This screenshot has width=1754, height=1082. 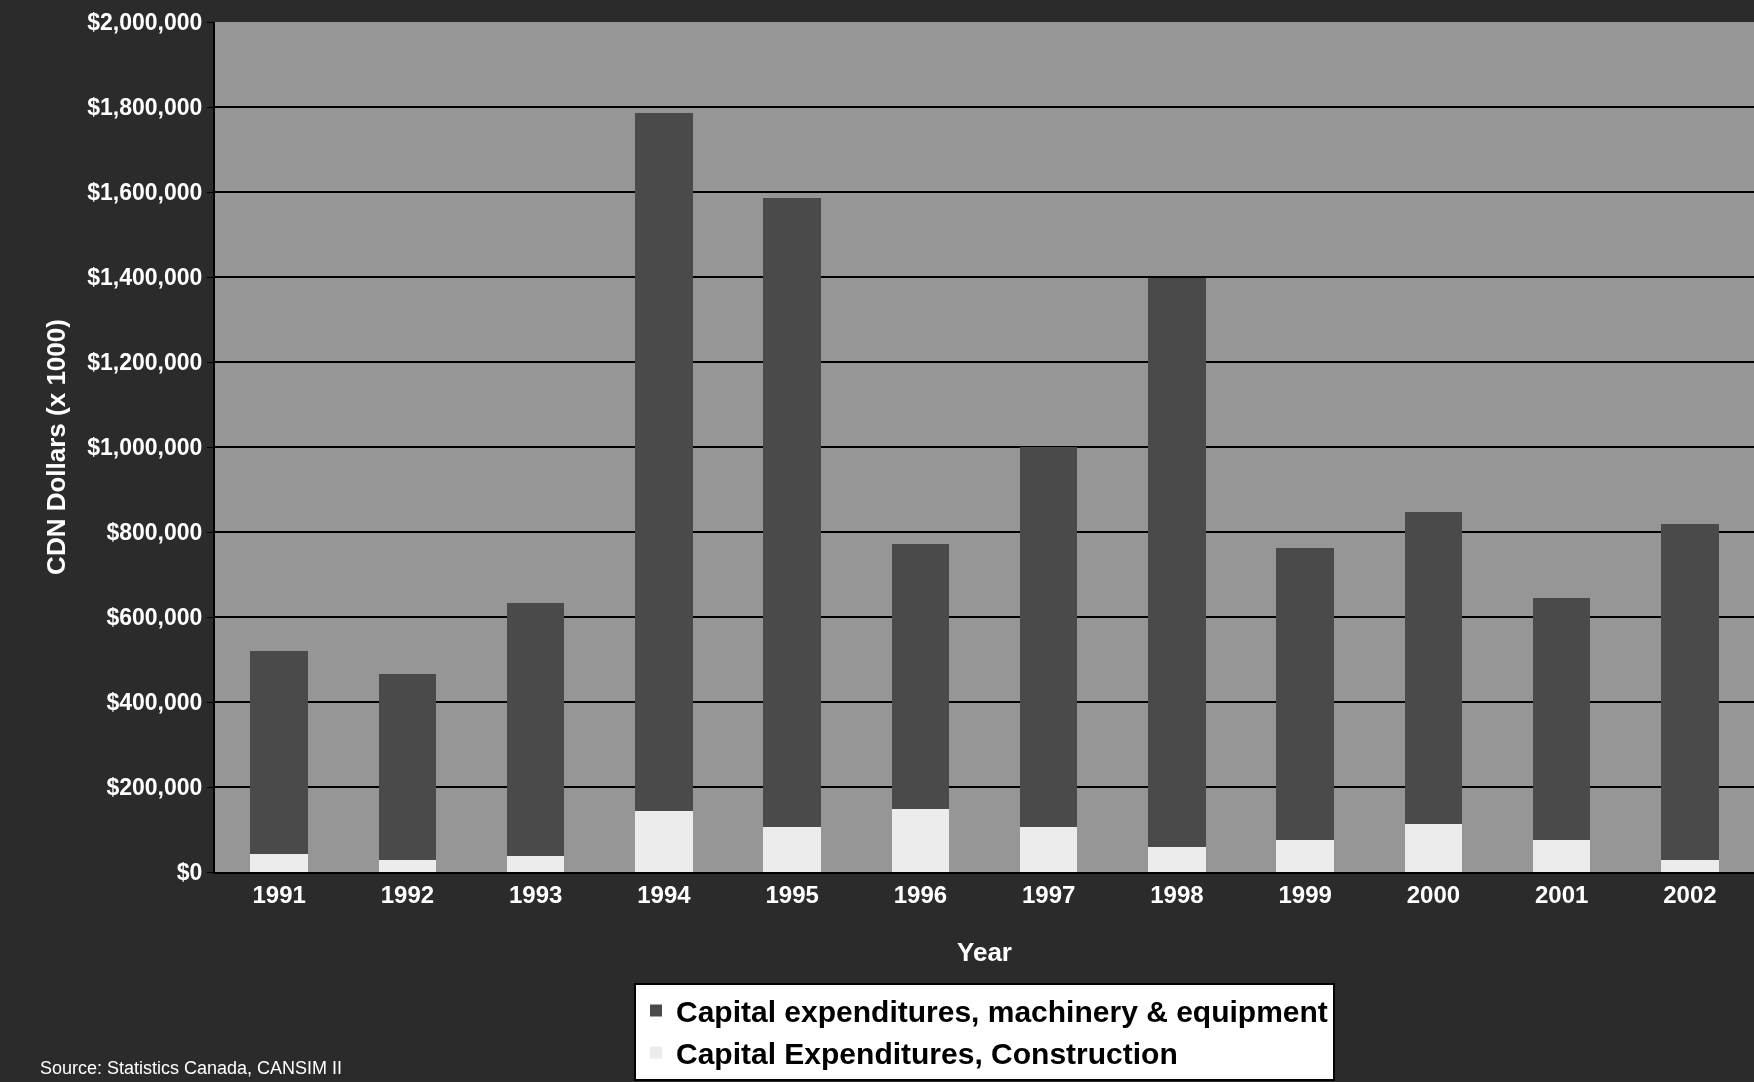 I want to click on y-tick-label: $1,200,000, so click(x=145, y=362).